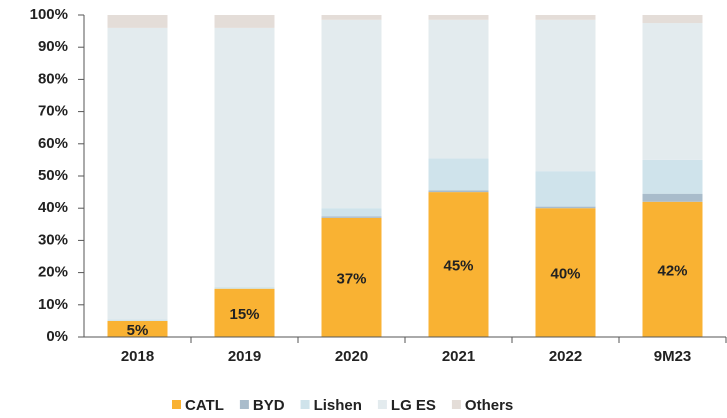 This screenshot has height=418, width=727. I want to click on value-label: 37%, so click(351, 278).